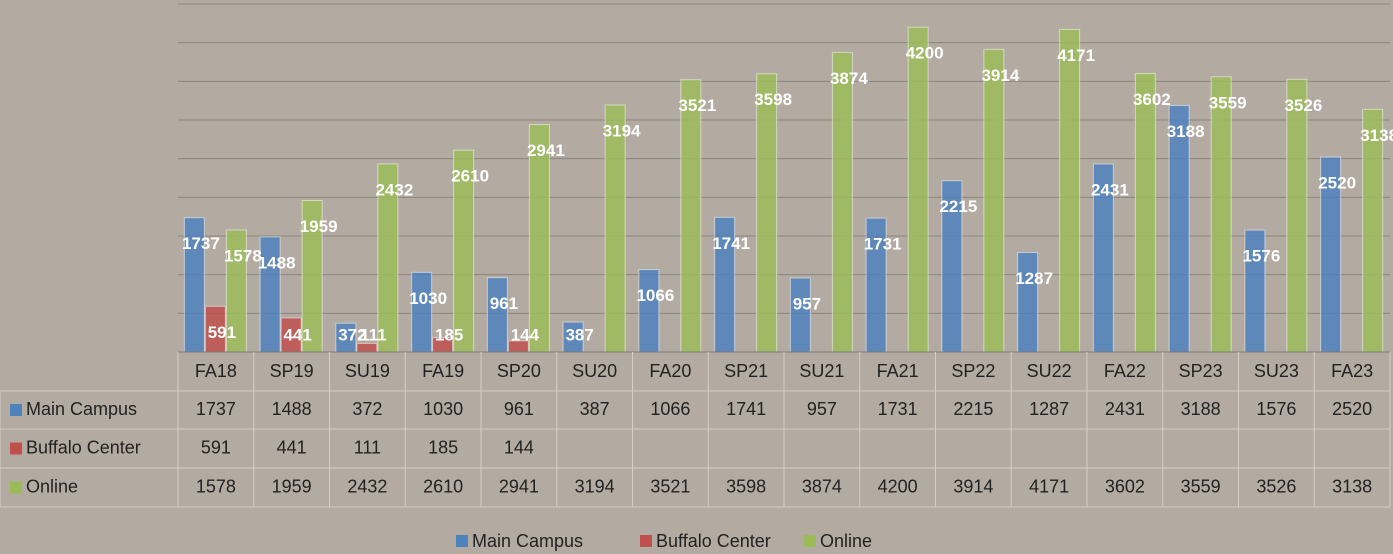 Image resolution: width=1393 pixels, height=554 pixels. What do you see at coordinates (898, 486) in the screenshot?
I see `table-cell: 4200` at bounding box center [898, 486].